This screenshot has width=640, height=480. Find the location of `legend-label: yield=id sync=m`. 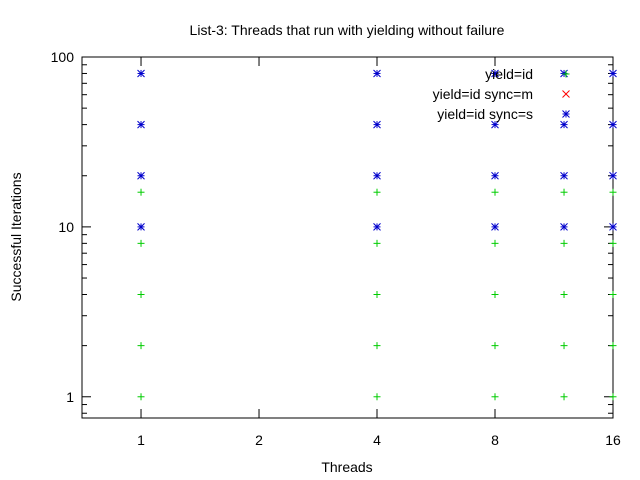

legend-label: yield=id sync=m is located at coordinates (483, 94).